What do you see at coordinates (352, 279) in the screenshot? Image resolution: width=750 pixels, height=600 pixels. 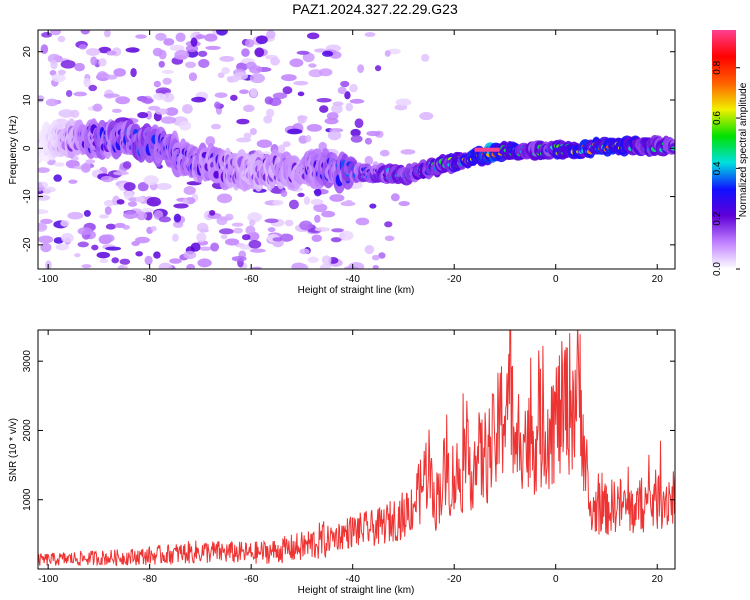 I see `spectrogram-x-tick-label: -40` at bounding box center [352, 279].